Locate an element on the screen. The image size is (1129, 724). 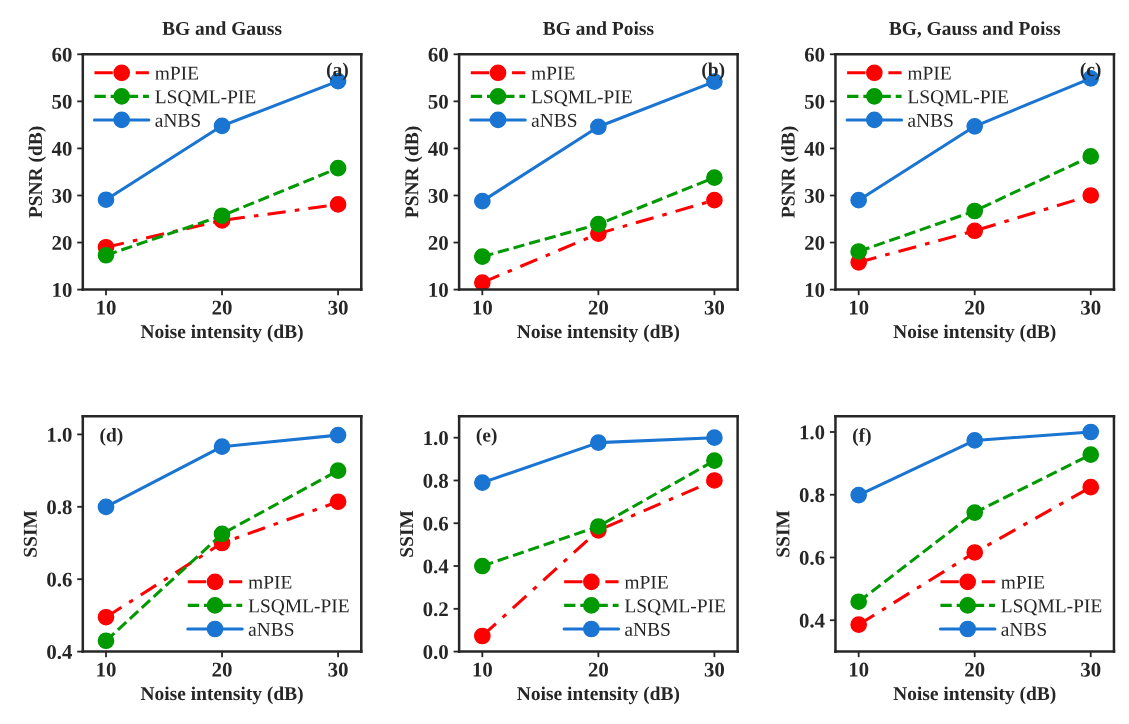
chart-title: BG, Gauss and Poiss is located at coordinates (975, 29).